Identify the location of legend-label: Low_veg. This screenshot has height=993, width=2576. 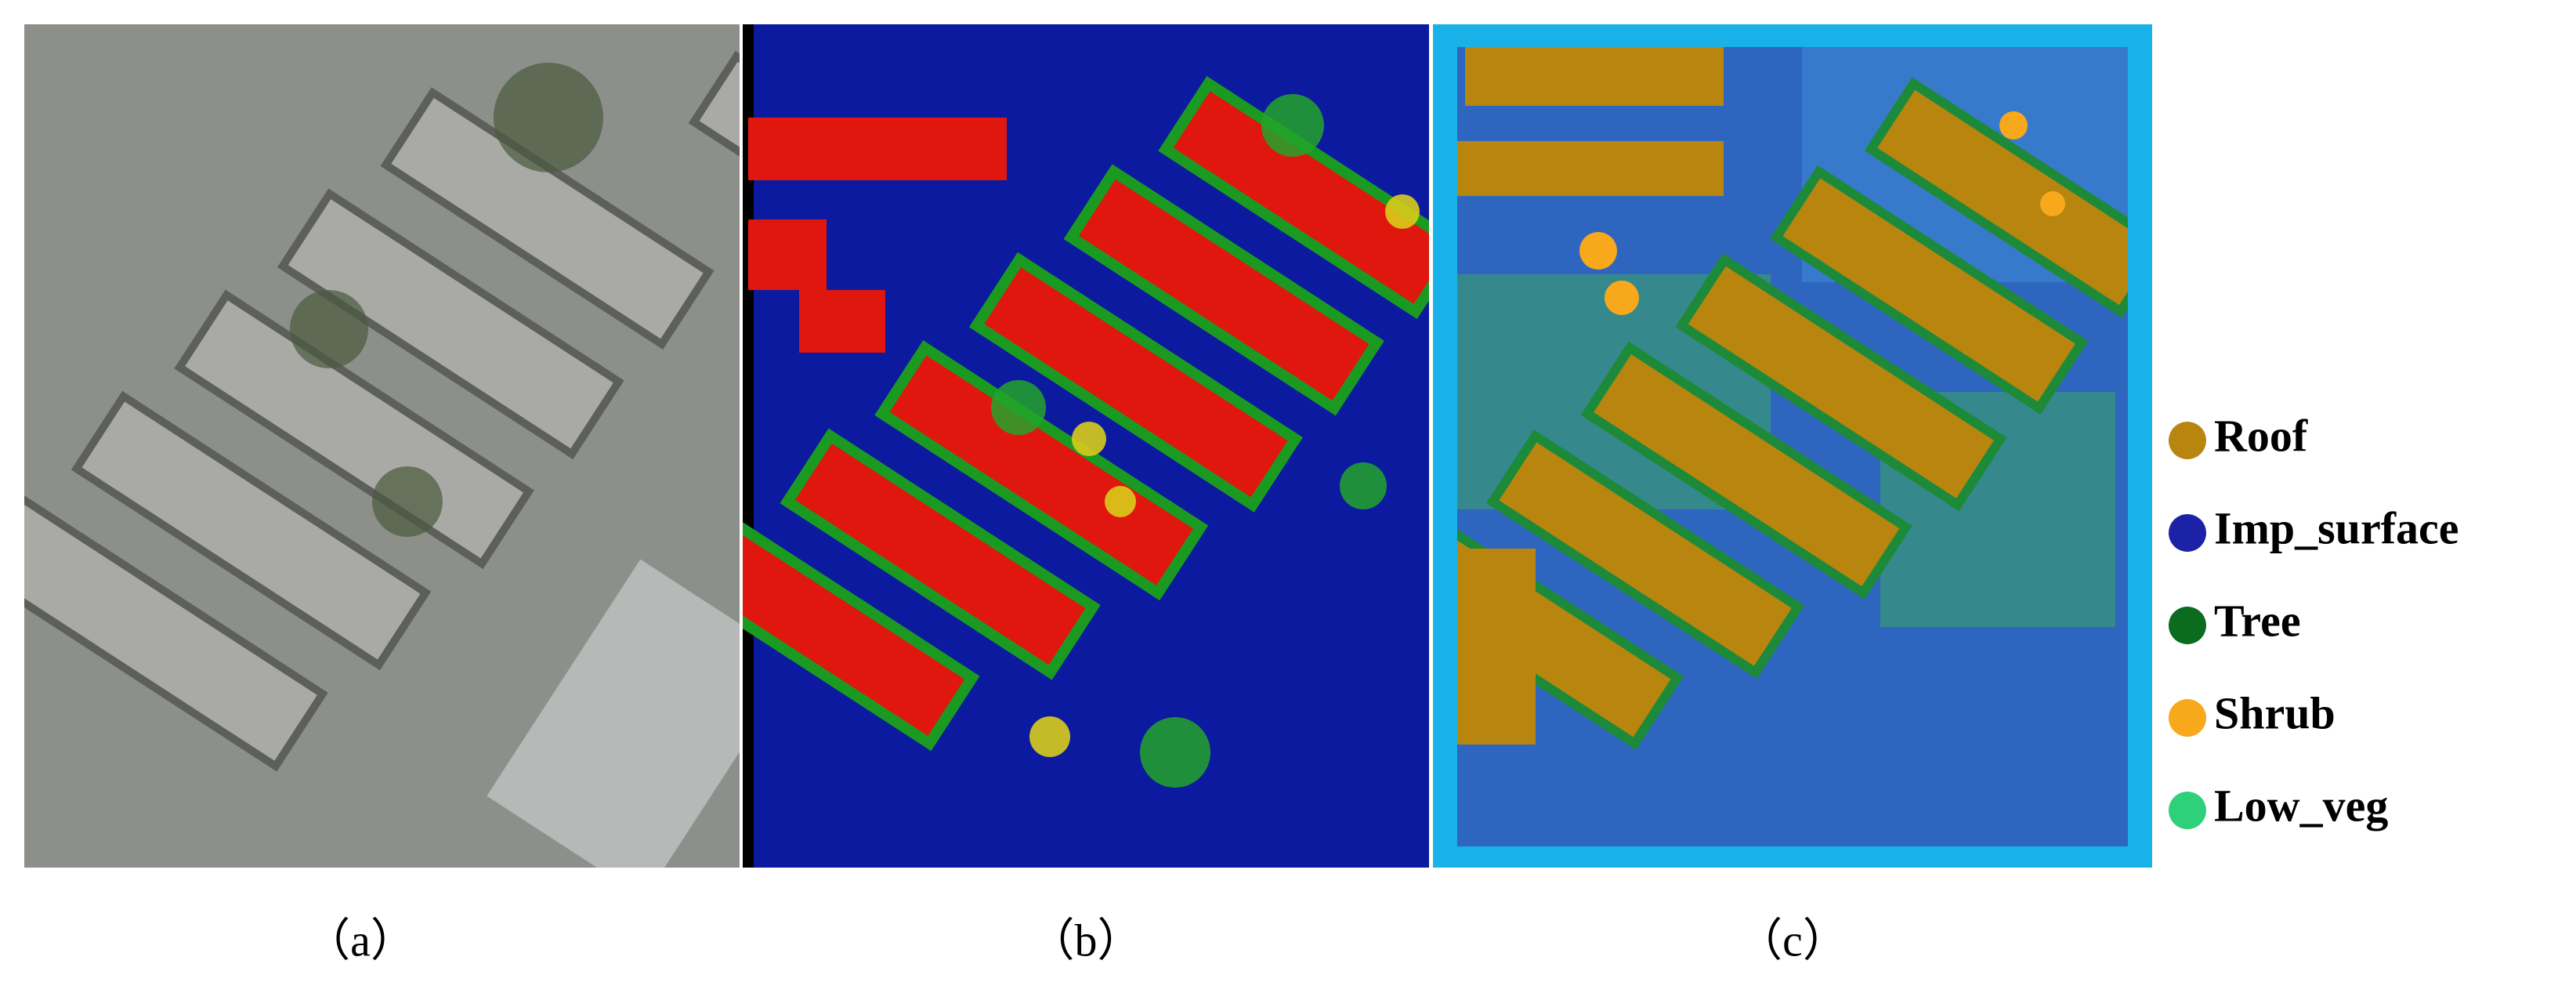
(2301, 805).